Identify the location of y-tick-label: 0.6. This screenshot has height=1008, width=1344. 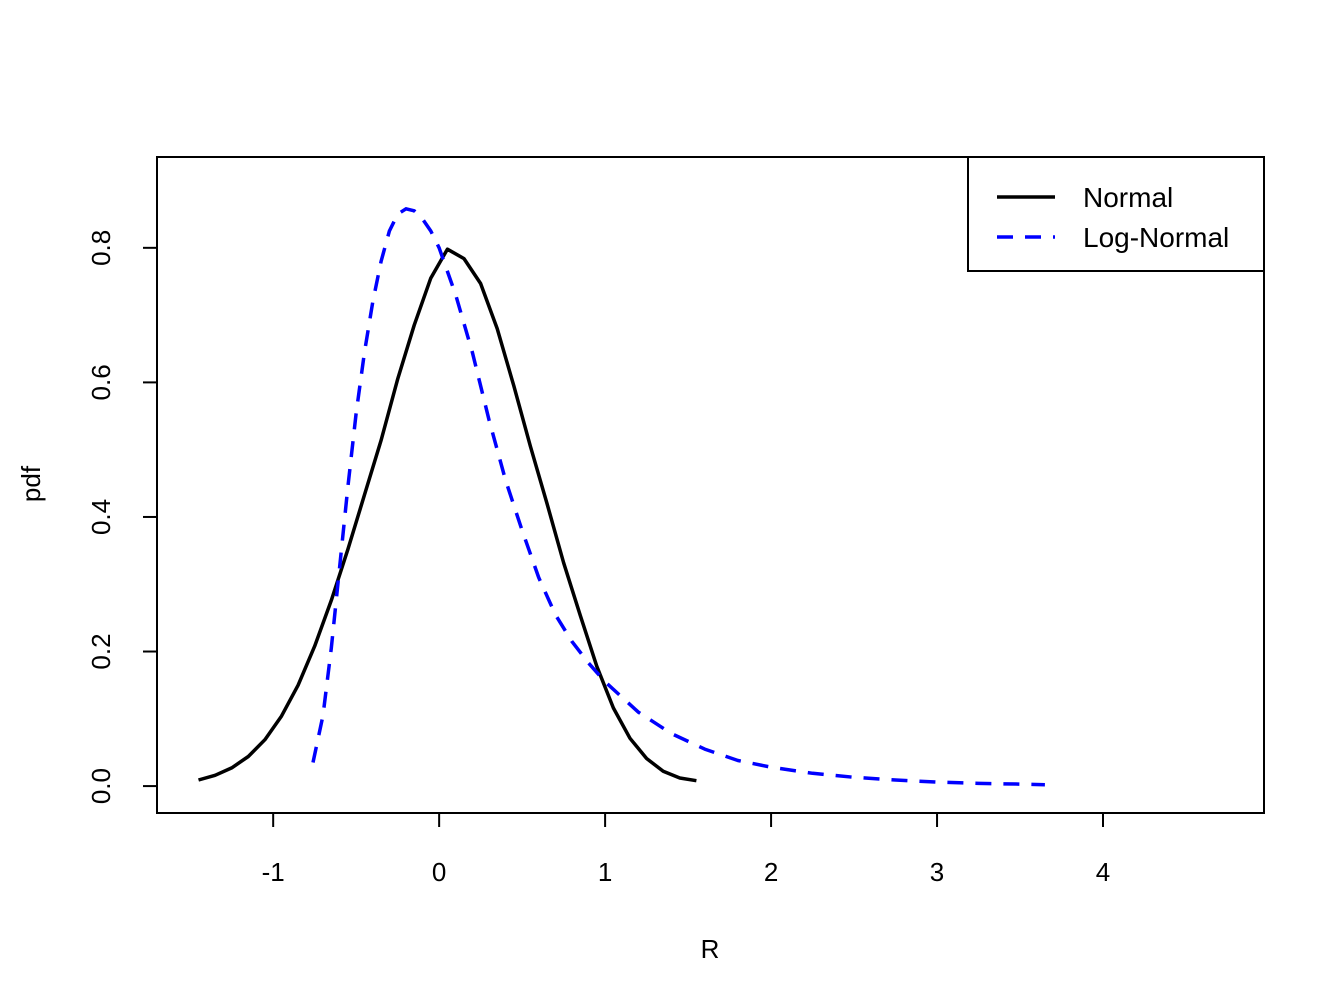
(101, 382).